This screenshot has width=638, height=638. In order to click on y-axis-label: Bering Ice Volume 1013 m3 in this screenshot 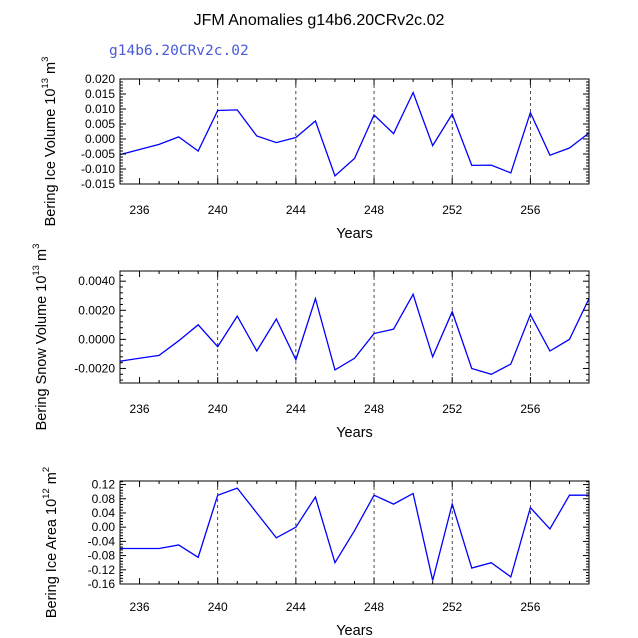, I will do `click(49, 142)`.